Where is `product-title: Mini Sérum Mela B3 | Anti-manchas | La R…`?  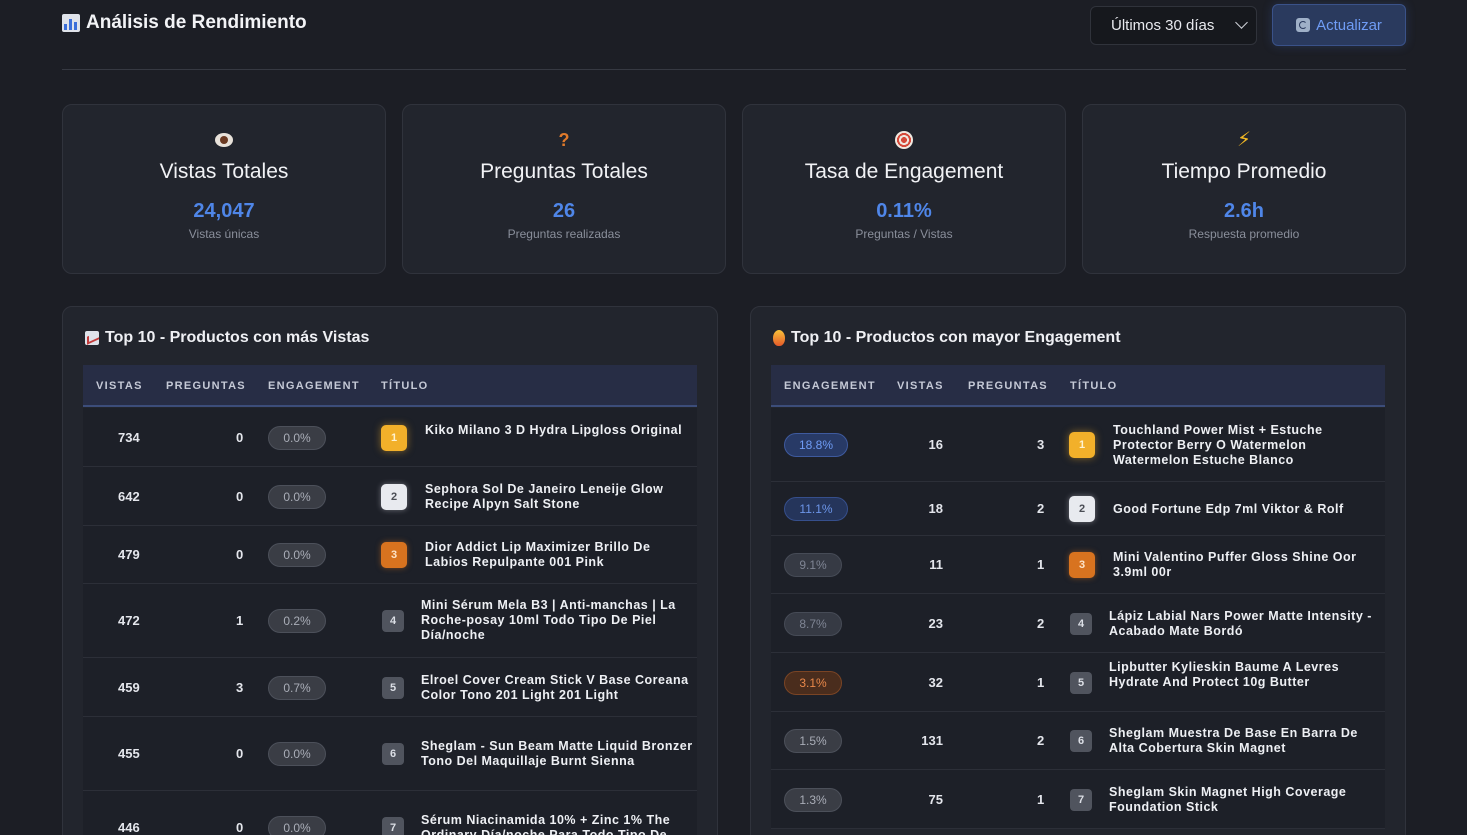
product-title: Mini Sérum Mela B3 | Anti-manchas | La R… is located at coordinates (548, 620).